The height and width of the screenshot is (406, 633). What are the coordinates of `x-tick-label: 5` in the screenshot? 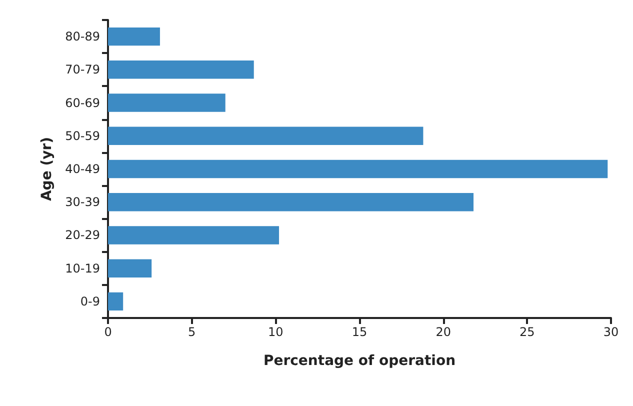 It's located at (192, 332).